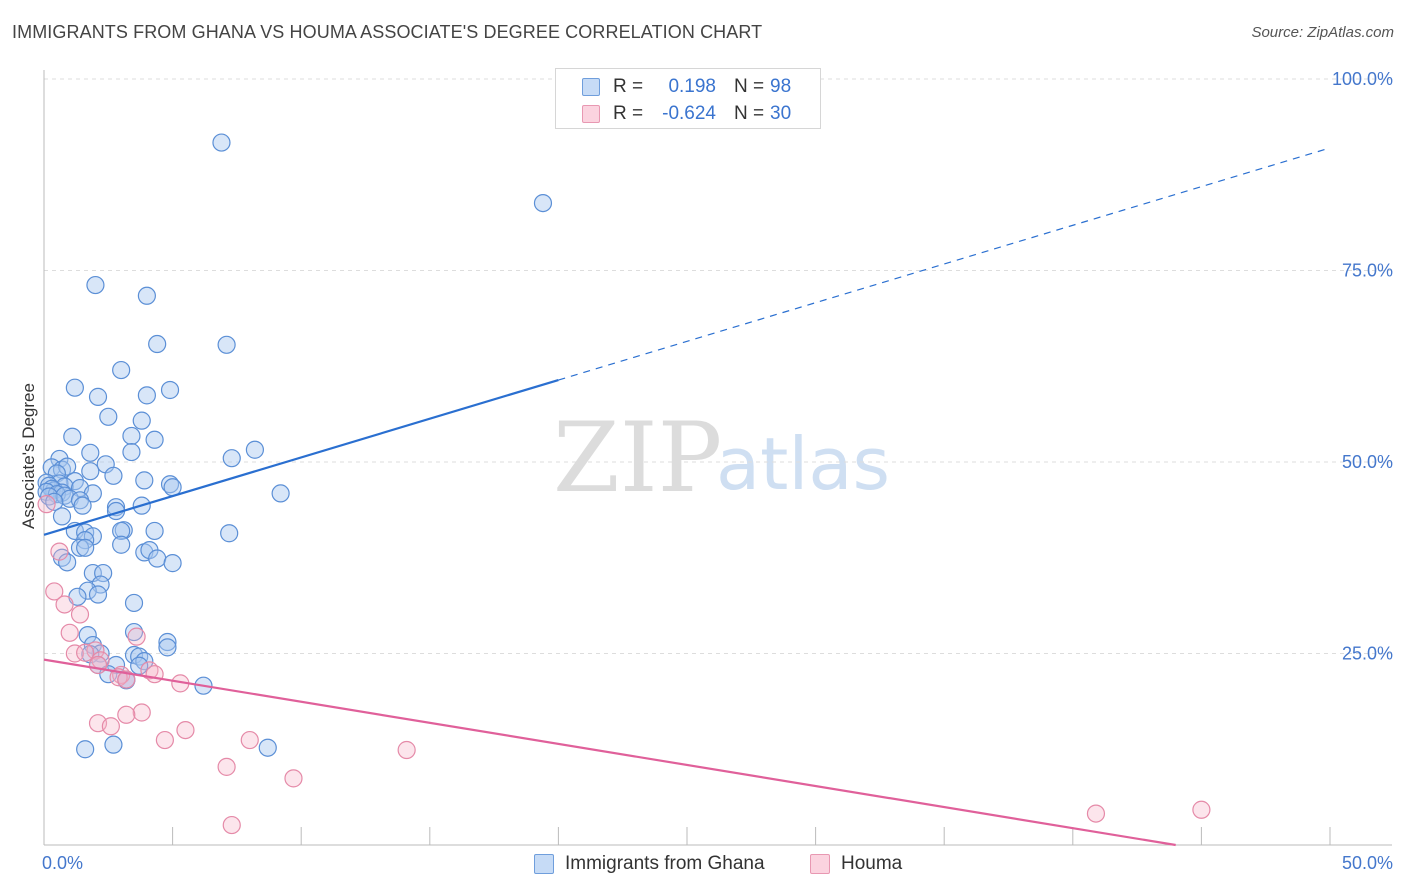 The height and width of the screenshot is (892, 1406). I want to click on series-legend: Immigrants from Ghana Houma, so click(703, 865).